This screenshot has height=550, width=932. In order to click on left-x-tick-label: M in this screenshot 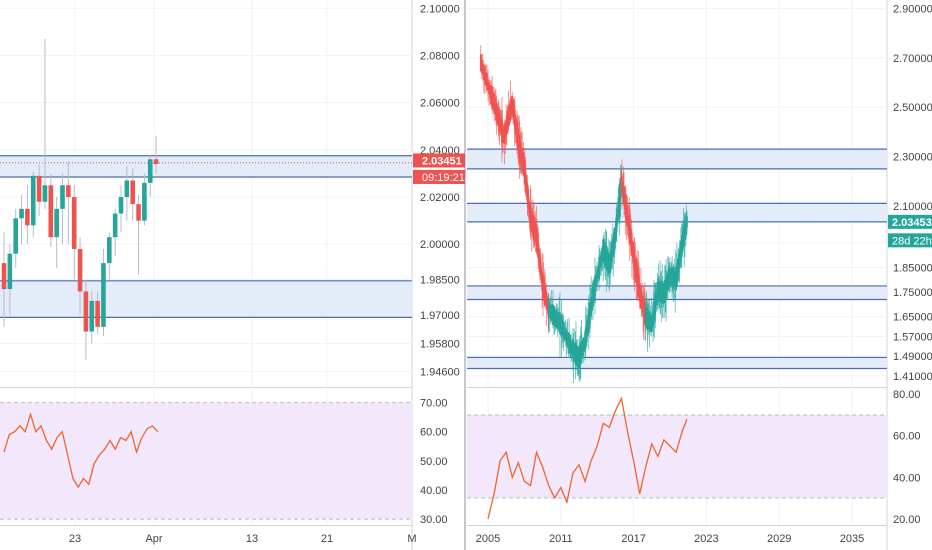, I will do `click(411, 539)`.